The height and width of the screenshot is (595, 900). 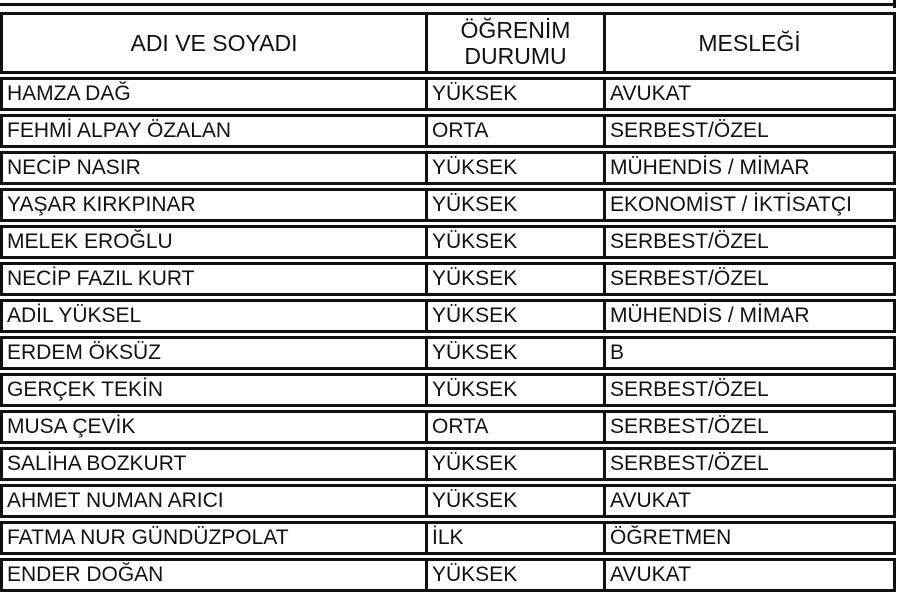 I want to click on table-row: FEHMİ ALPAY ÖZALAN ORTA SERBEST/ÖZEL, so click(x=448, y=131).